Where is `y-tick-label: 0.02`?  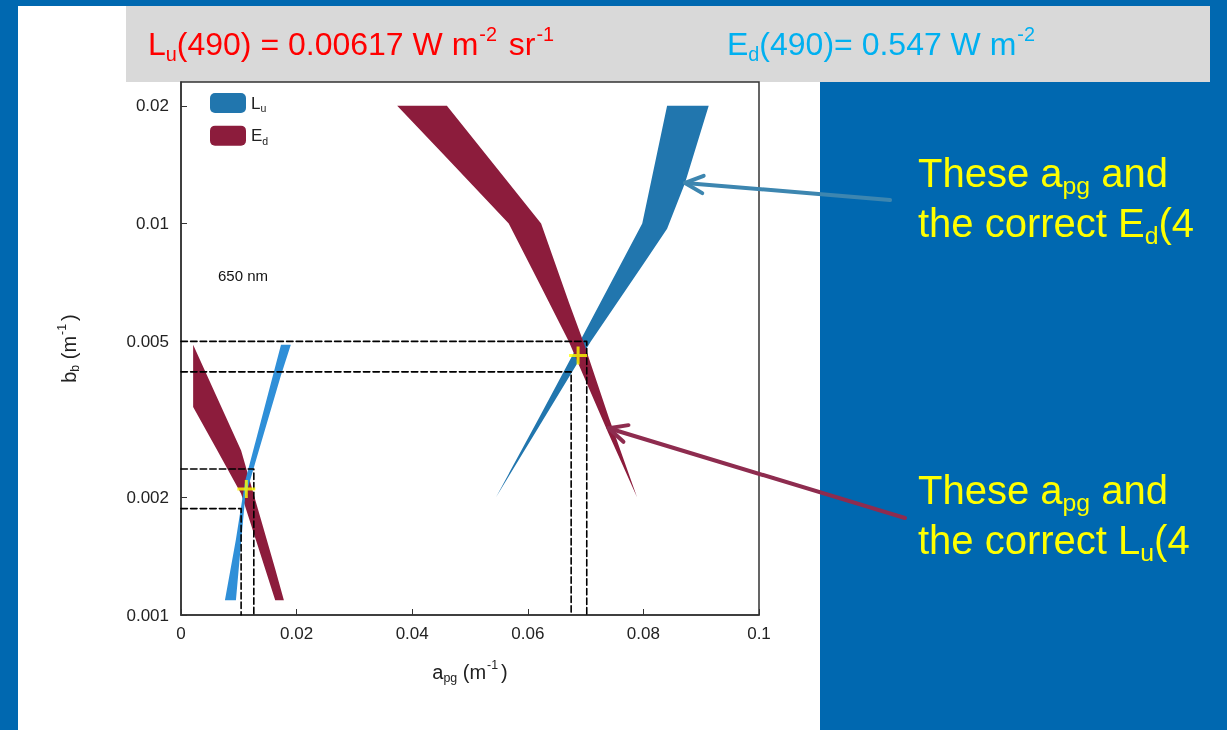
y-tick-label: 0.02 is located at coordinates (152, 106).